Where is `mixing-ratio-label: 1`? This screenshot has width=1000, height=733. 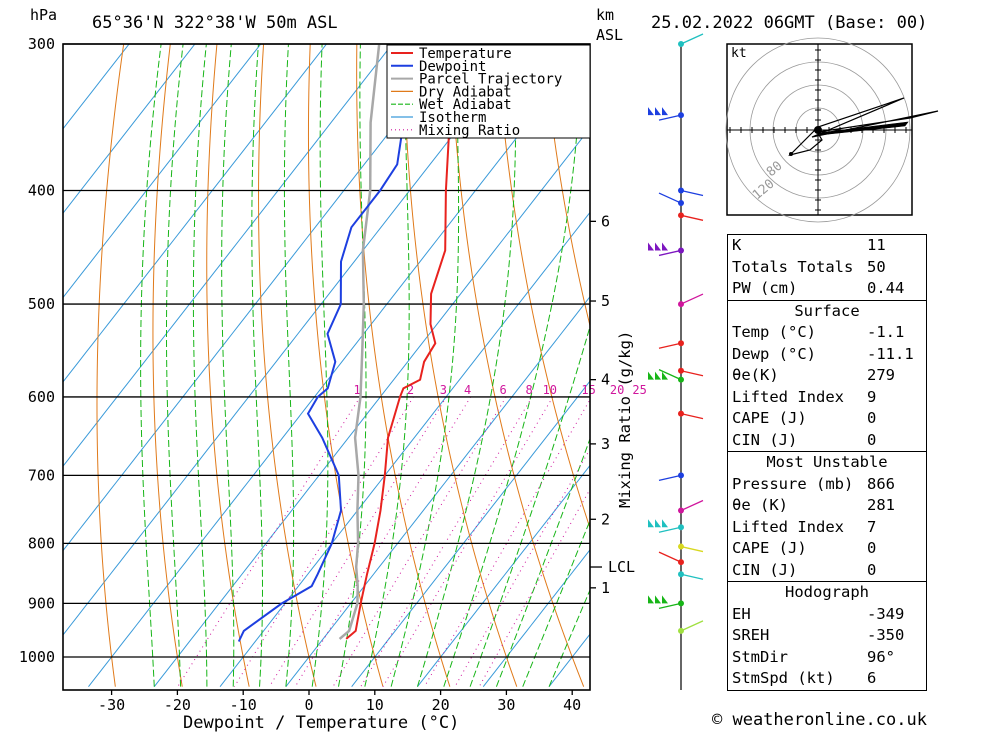 mixing-ratio-label: 1 is located at coordinates (357, 390).